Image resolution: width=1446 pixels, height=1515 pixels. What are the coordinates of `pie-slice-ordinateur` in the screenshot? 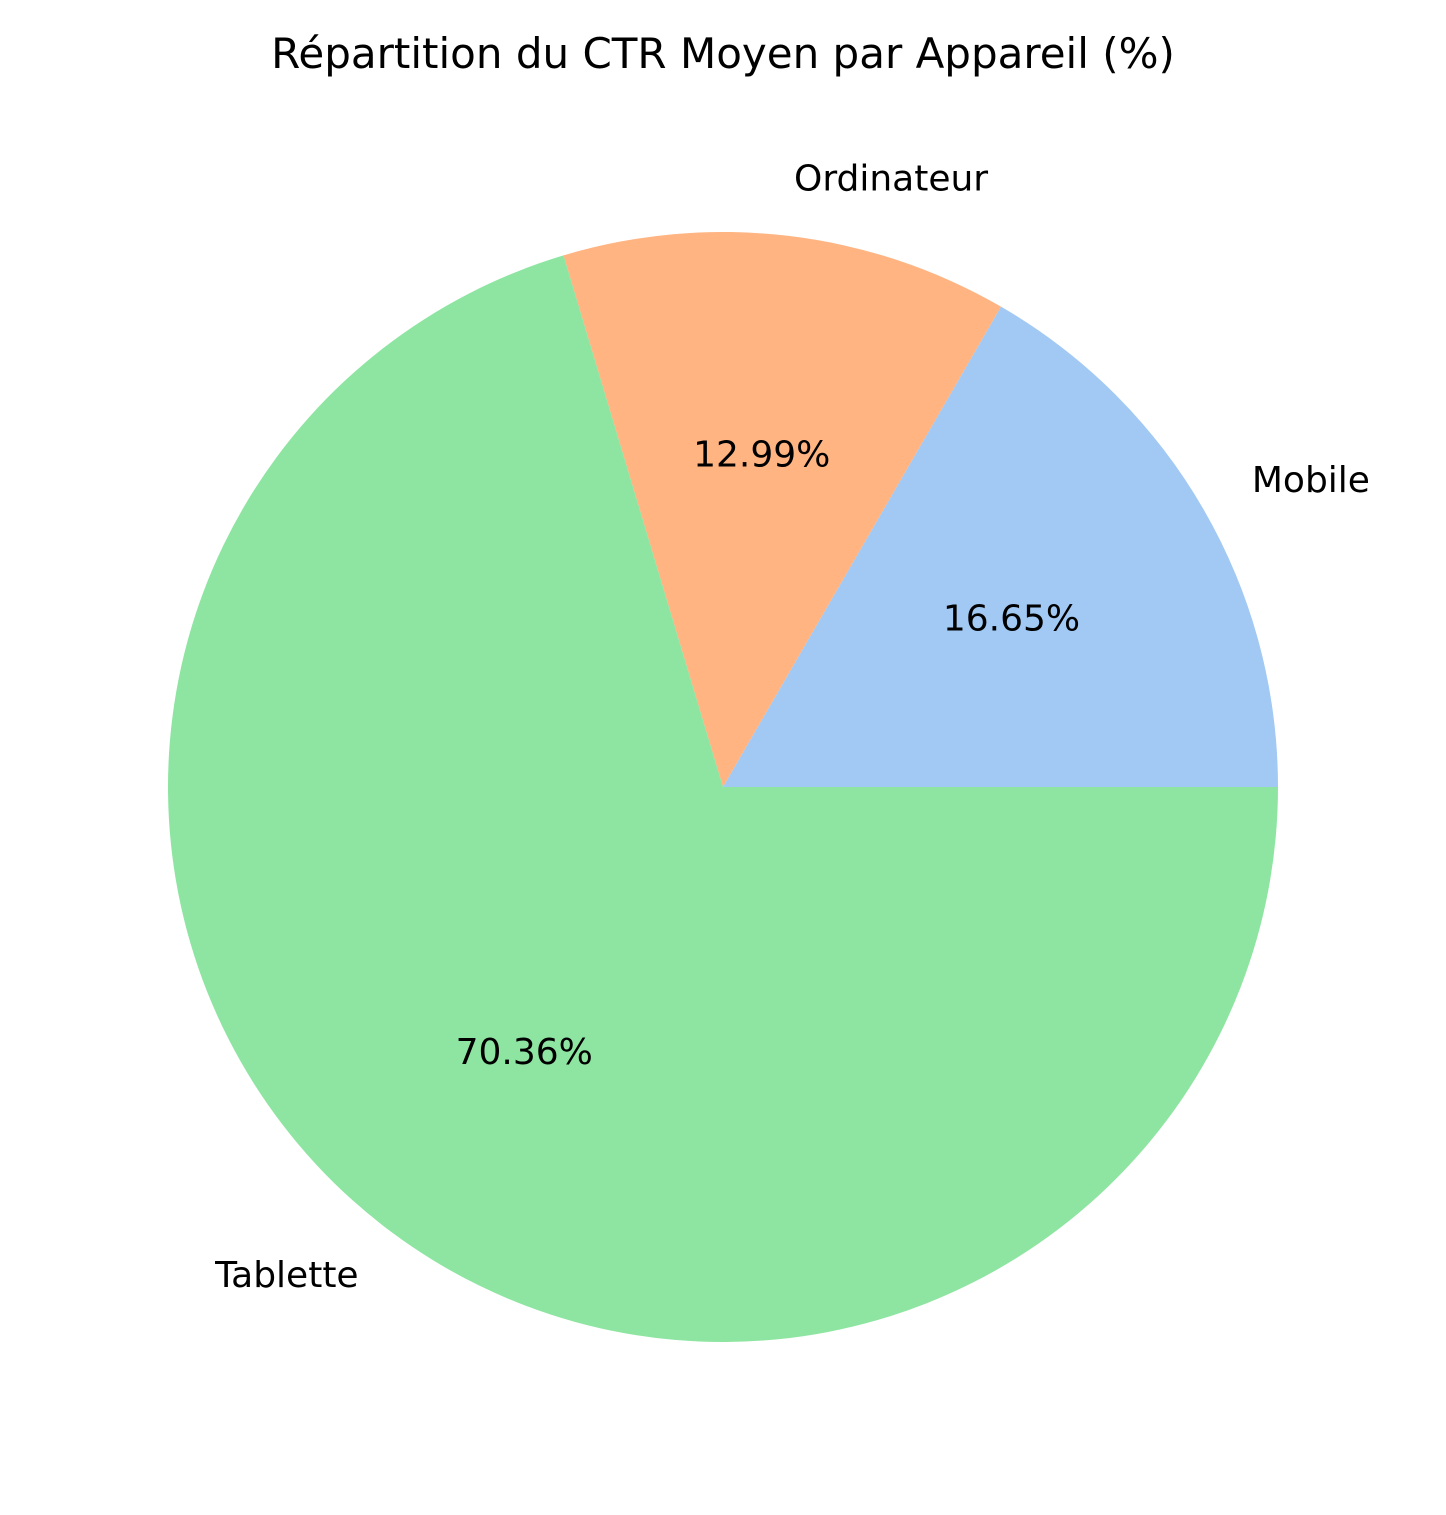 It's located at (782, 510).